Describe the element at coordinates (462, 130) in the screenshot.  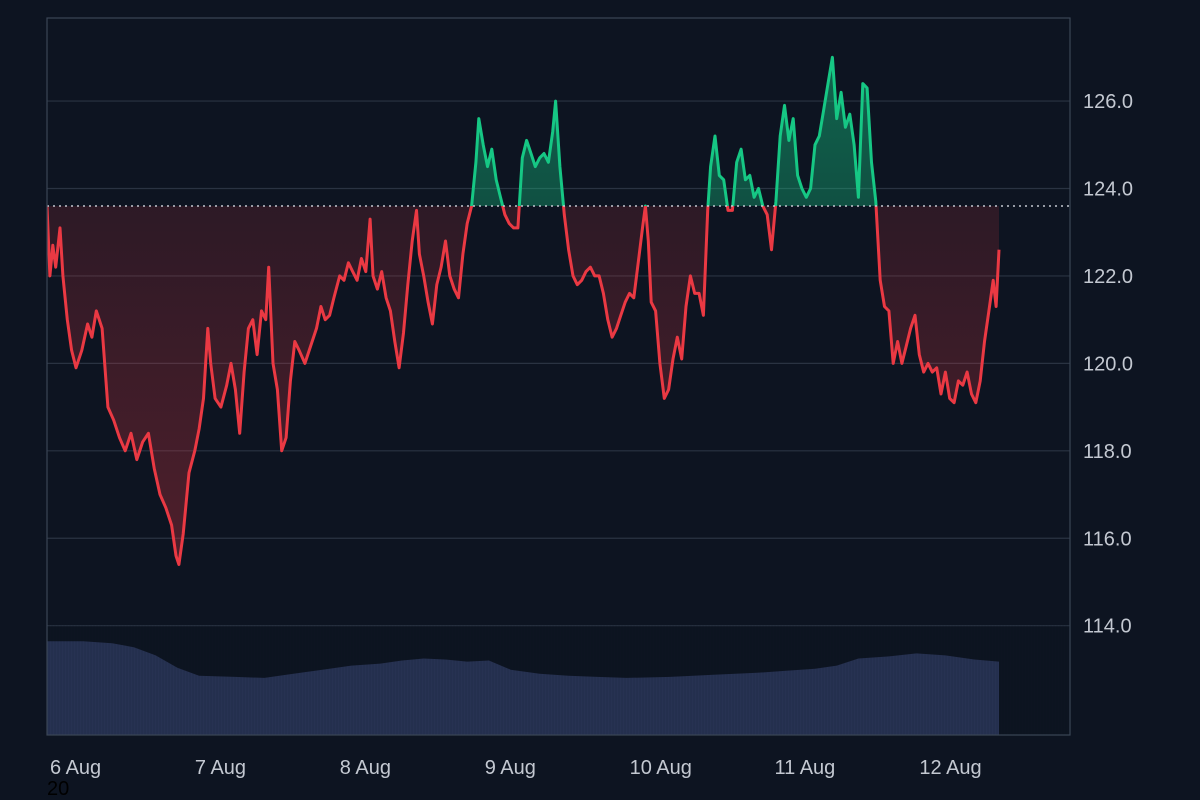
I see `price-line-above` at that location.